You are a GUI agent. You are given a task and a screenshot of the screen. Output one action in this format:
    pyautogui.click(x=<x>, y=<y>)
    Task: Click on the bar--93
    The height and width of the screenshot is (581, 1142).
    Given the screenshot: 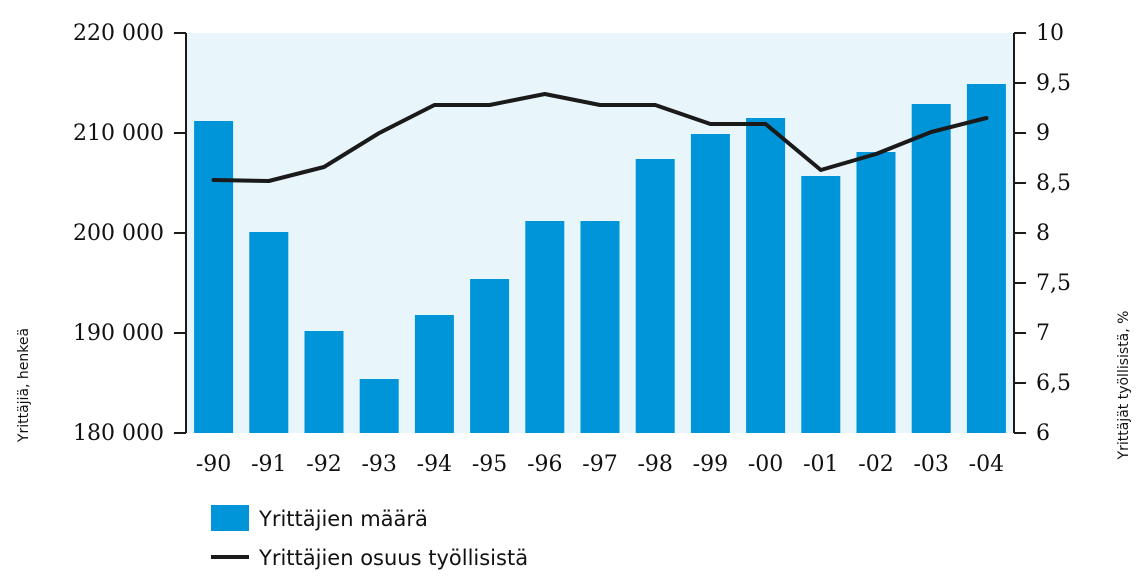 What is the action you would take?
    pyautogui.click(x=379, y=406)
    